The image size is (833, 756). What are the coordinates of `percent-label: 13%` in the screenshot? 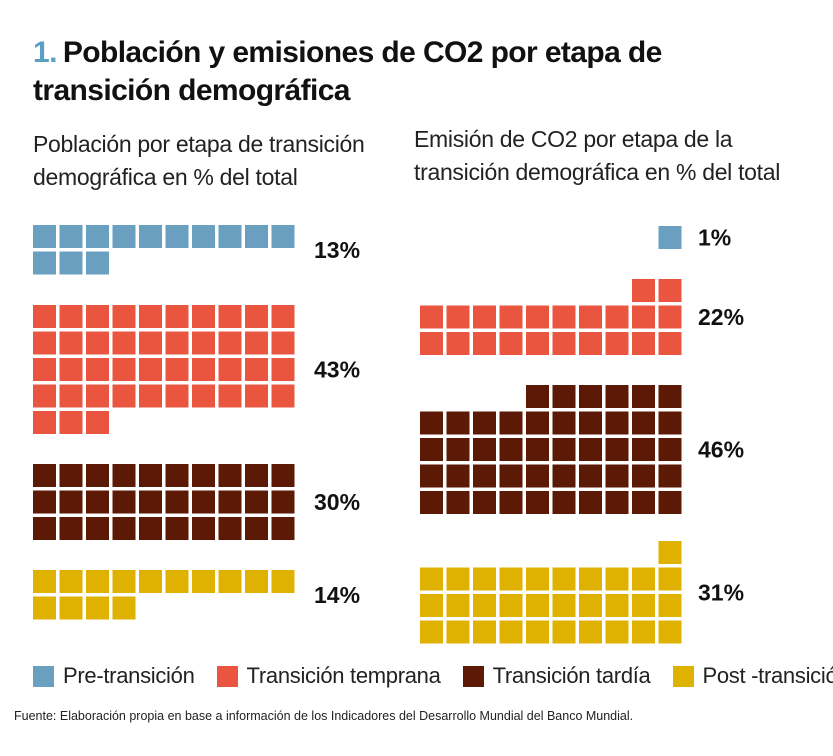 It's located at (337, 250).